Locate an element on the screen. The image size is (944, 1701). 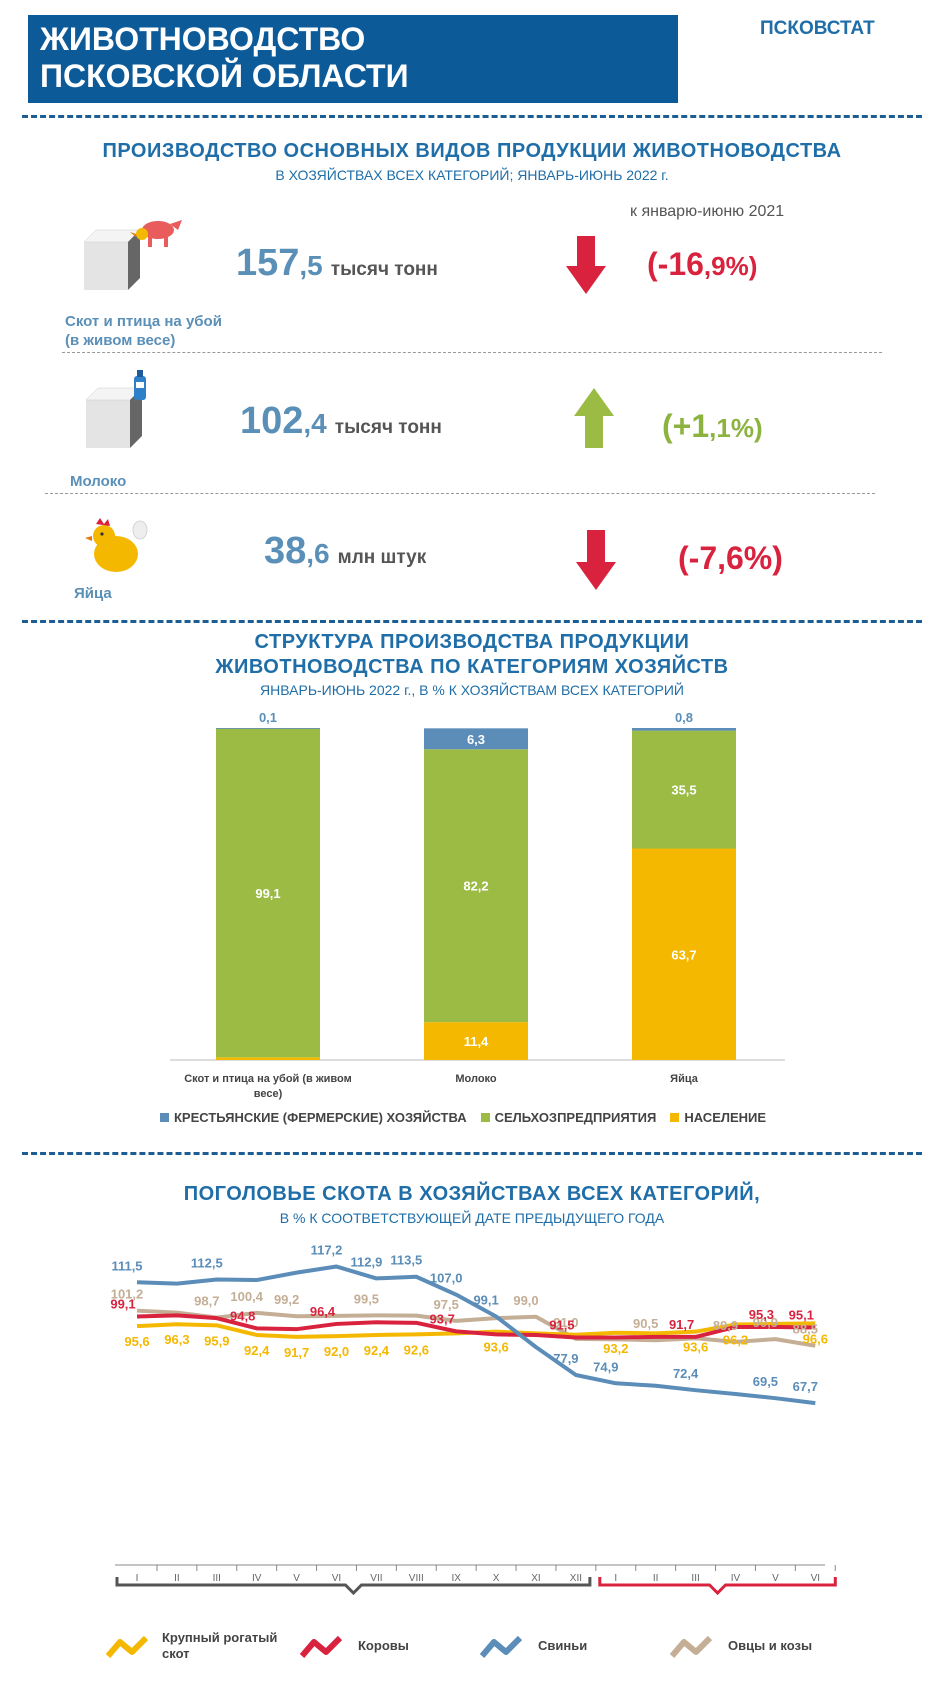
title-line-2: ПСКОВСКОЙ ОБЛАСТИ is located at coordinates (224, 76).